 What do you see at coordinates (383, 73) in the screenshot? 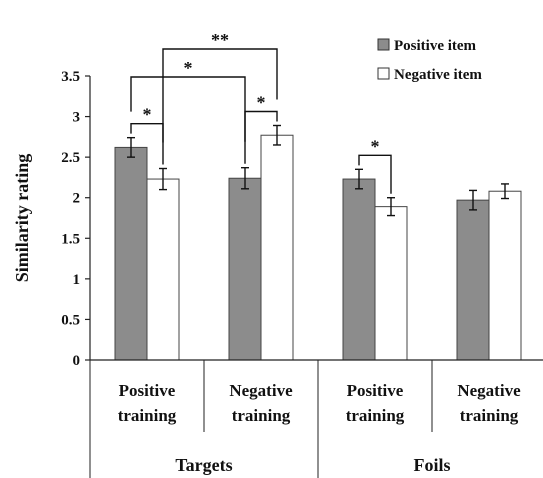
I see `legend-swatch-negative-item` at bounding box center [383, 73].